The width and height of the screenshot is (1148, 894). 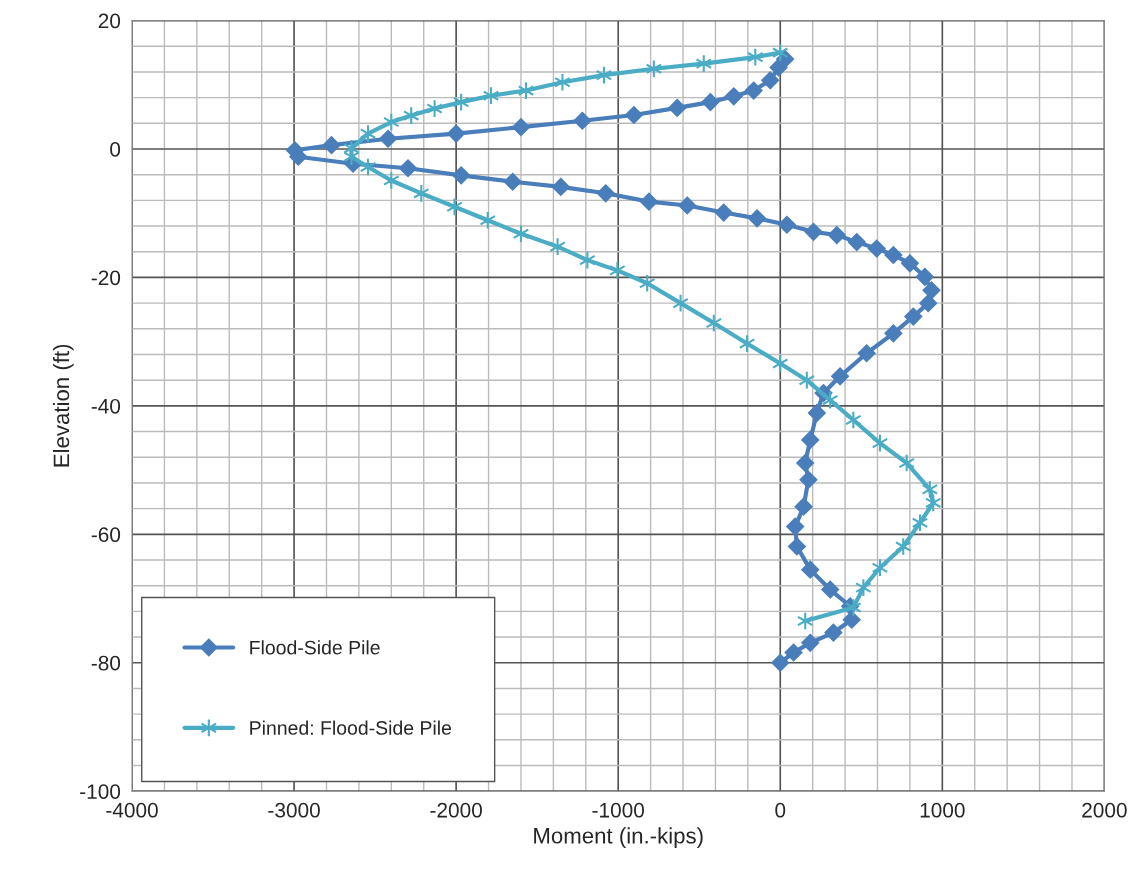 What do you see at coordinates (132, 810) in the screenshot?
I see `x-tick-label: -4000` at bounding box center [132, 810].